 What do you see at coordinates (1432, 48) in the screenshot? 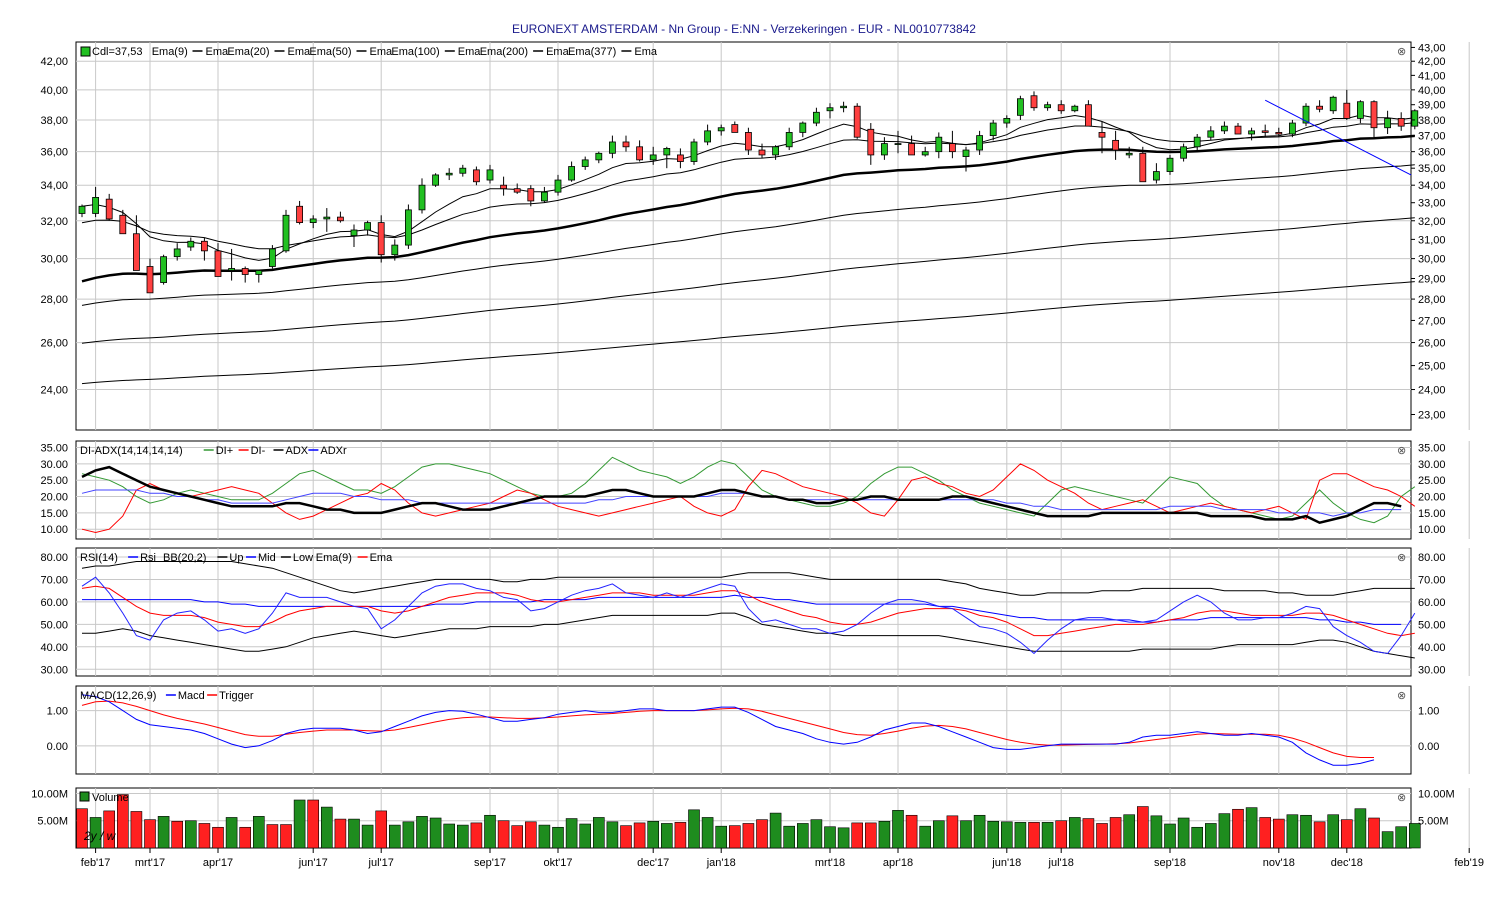
I see `price-tick-right: 43,00` at bounding box center [1432, 48].